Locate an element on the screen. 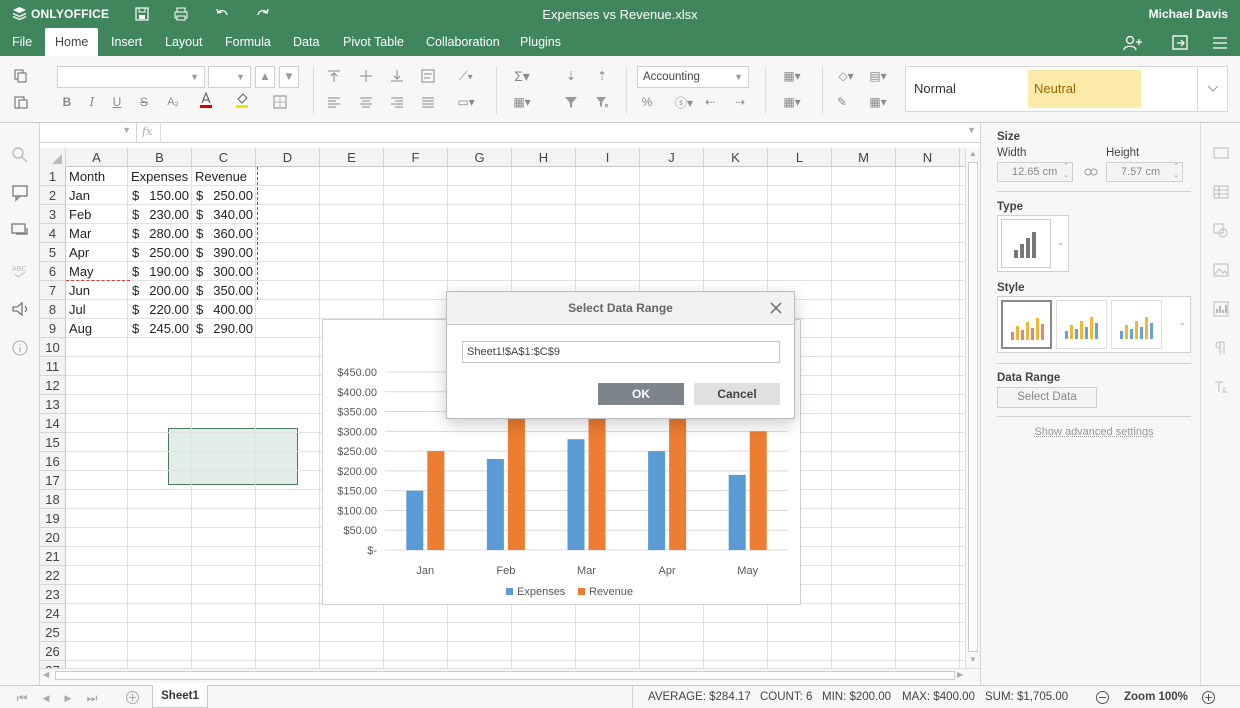 The image size is (1240, 708). column-header-a: A is located at coordinates (97, 157).